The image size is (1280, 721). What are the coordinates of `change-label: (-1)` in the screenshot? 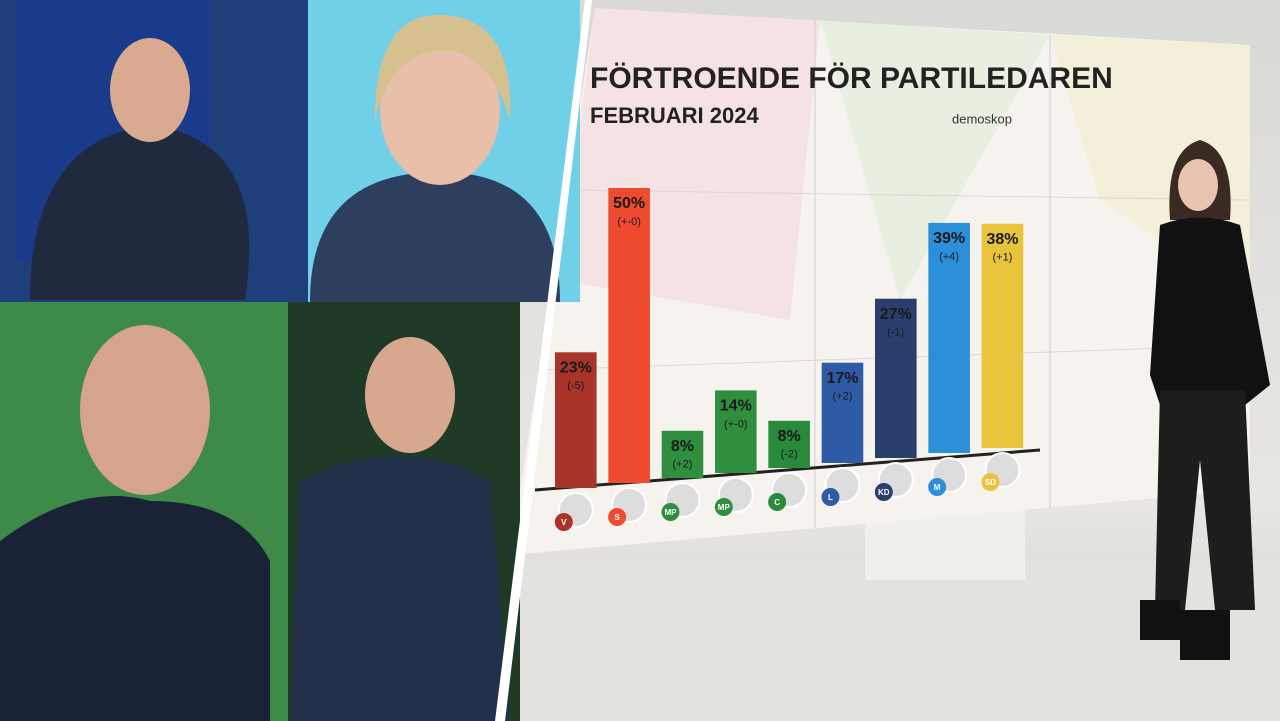 It's located at (895, 333).